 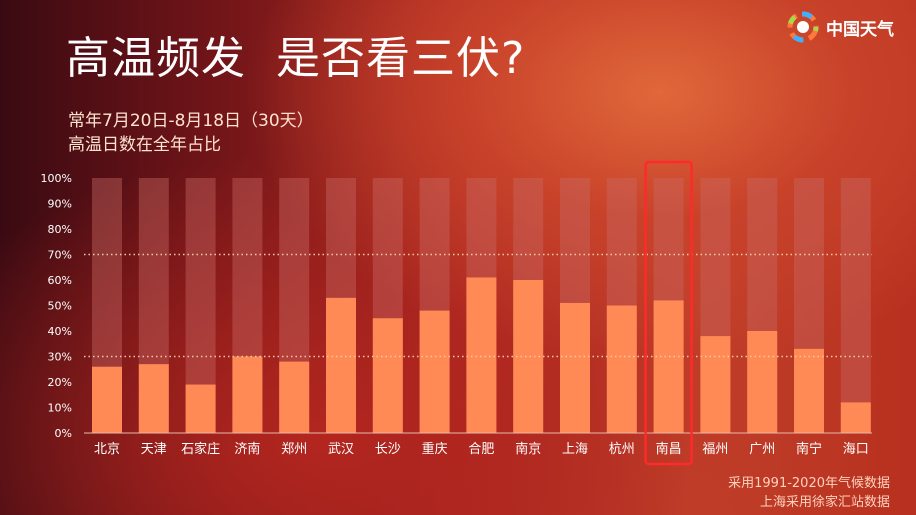 I want to click on chart-subtitle-metric: 高温日数在全年占比, so click(x=144, y=145).